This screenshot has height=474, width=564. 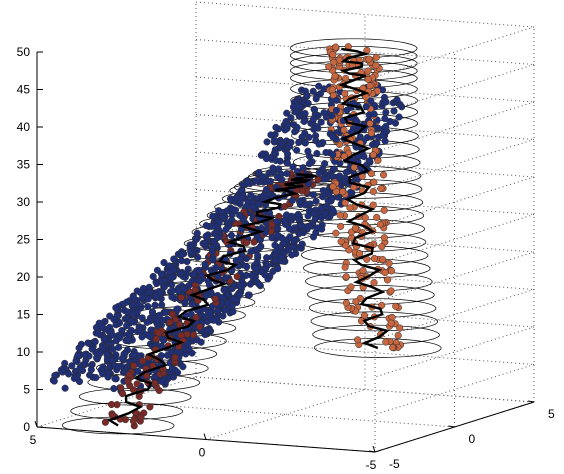 What do you see at coordinates (551, 414) in the screenshot?
I see `y-tick-label: 5` at bounding box center [551, 414].